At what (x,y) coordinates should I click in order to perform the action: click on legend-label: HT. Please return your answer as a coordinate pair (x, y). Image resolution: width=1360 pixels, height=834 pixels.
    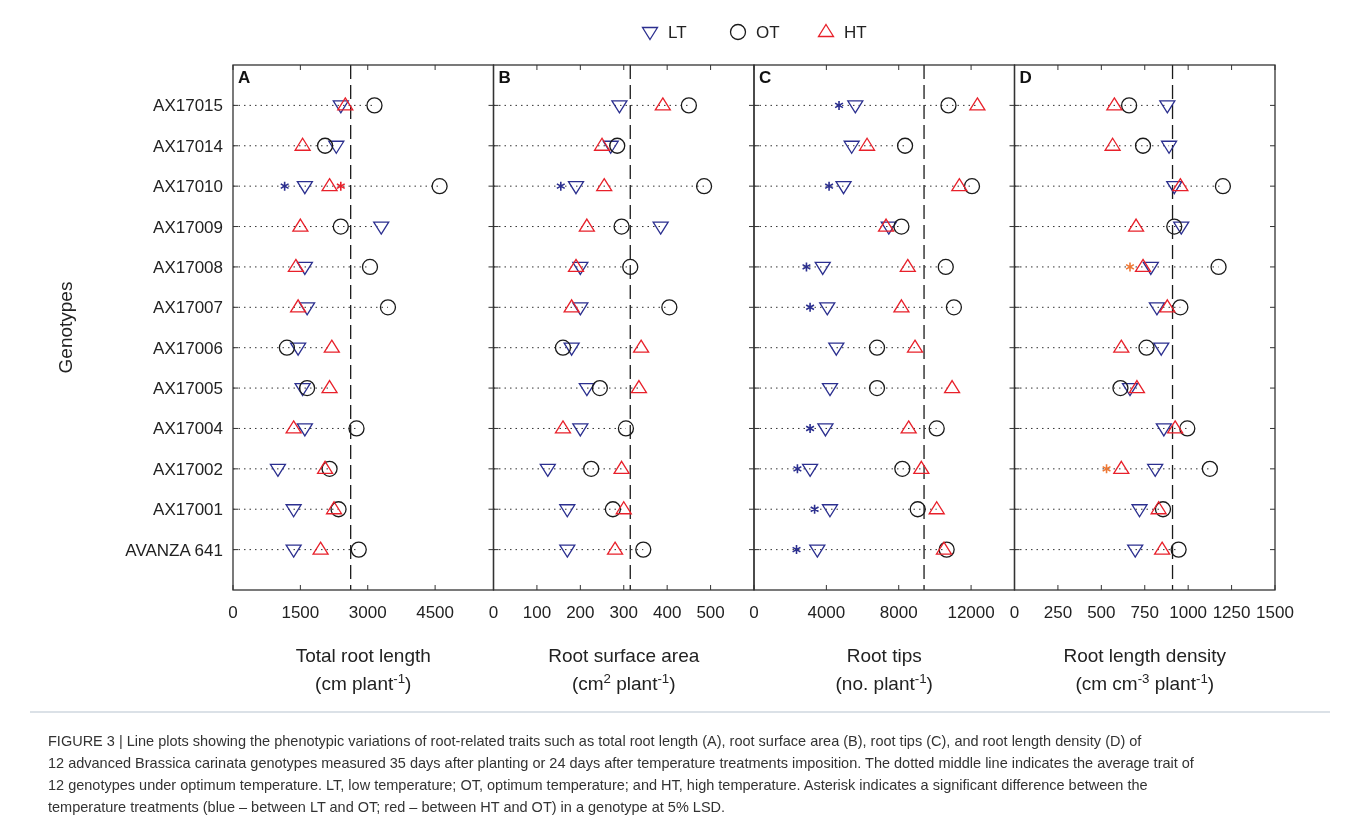
    Looking at the image, I should click on (855, 32).